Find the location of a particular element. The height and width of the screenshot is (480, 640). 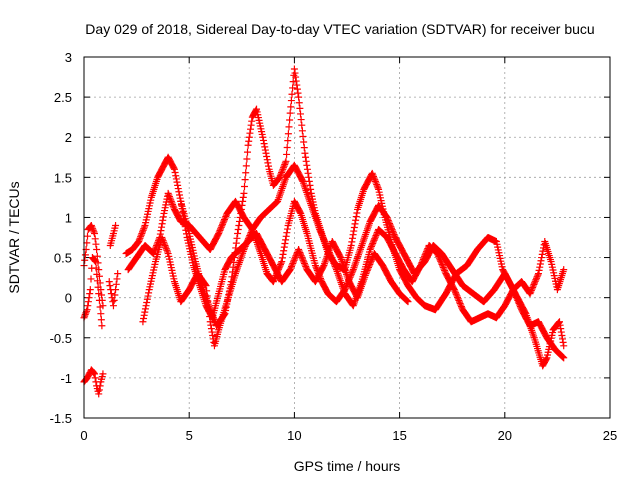

y-axis-label: SDTVAR / TECUs is located at coordinates (14, 237).